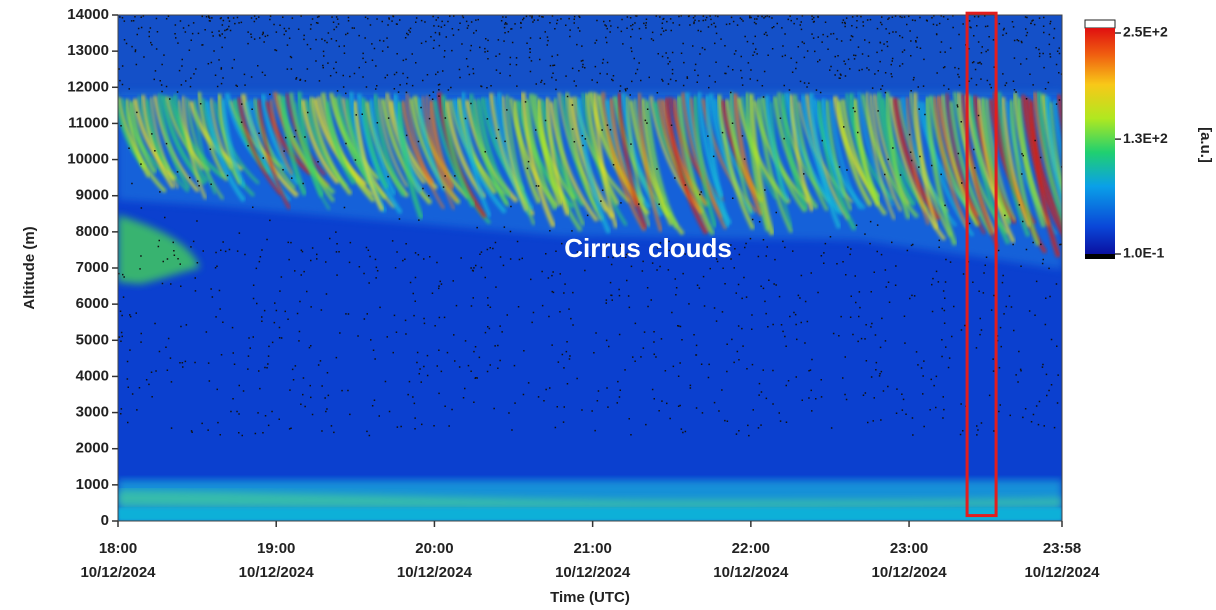 The width and height of the screenshot is (1216, 610). I want to click on annotation: Cirrus clouds, so click(648, 248).